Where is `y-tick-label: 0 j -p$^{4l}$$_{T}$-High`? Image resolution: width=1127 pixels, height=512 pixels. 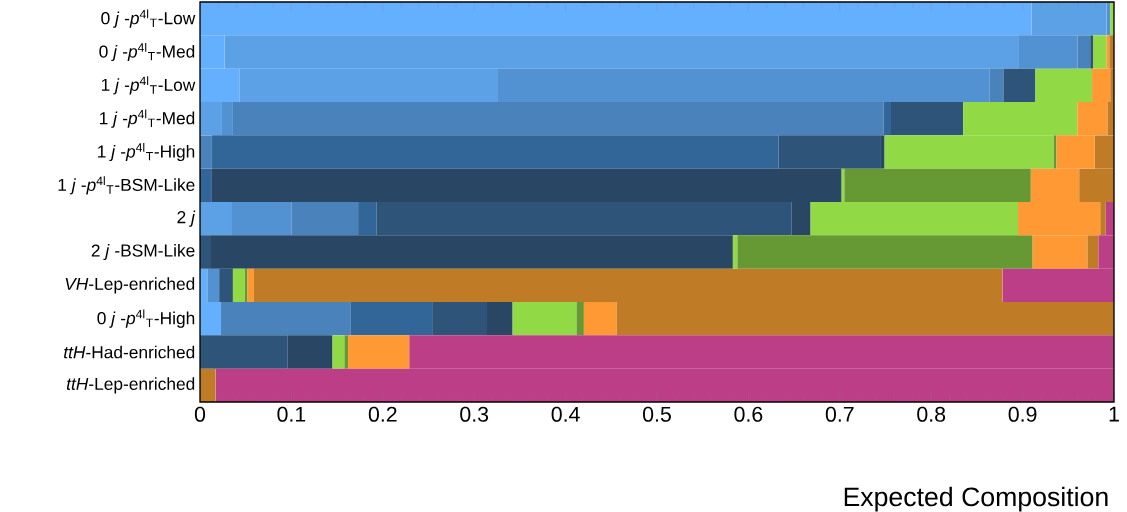 y-tick-label: 0 j -p$^{4l}$$_{T}$-High is located at coordinates (146, 318).